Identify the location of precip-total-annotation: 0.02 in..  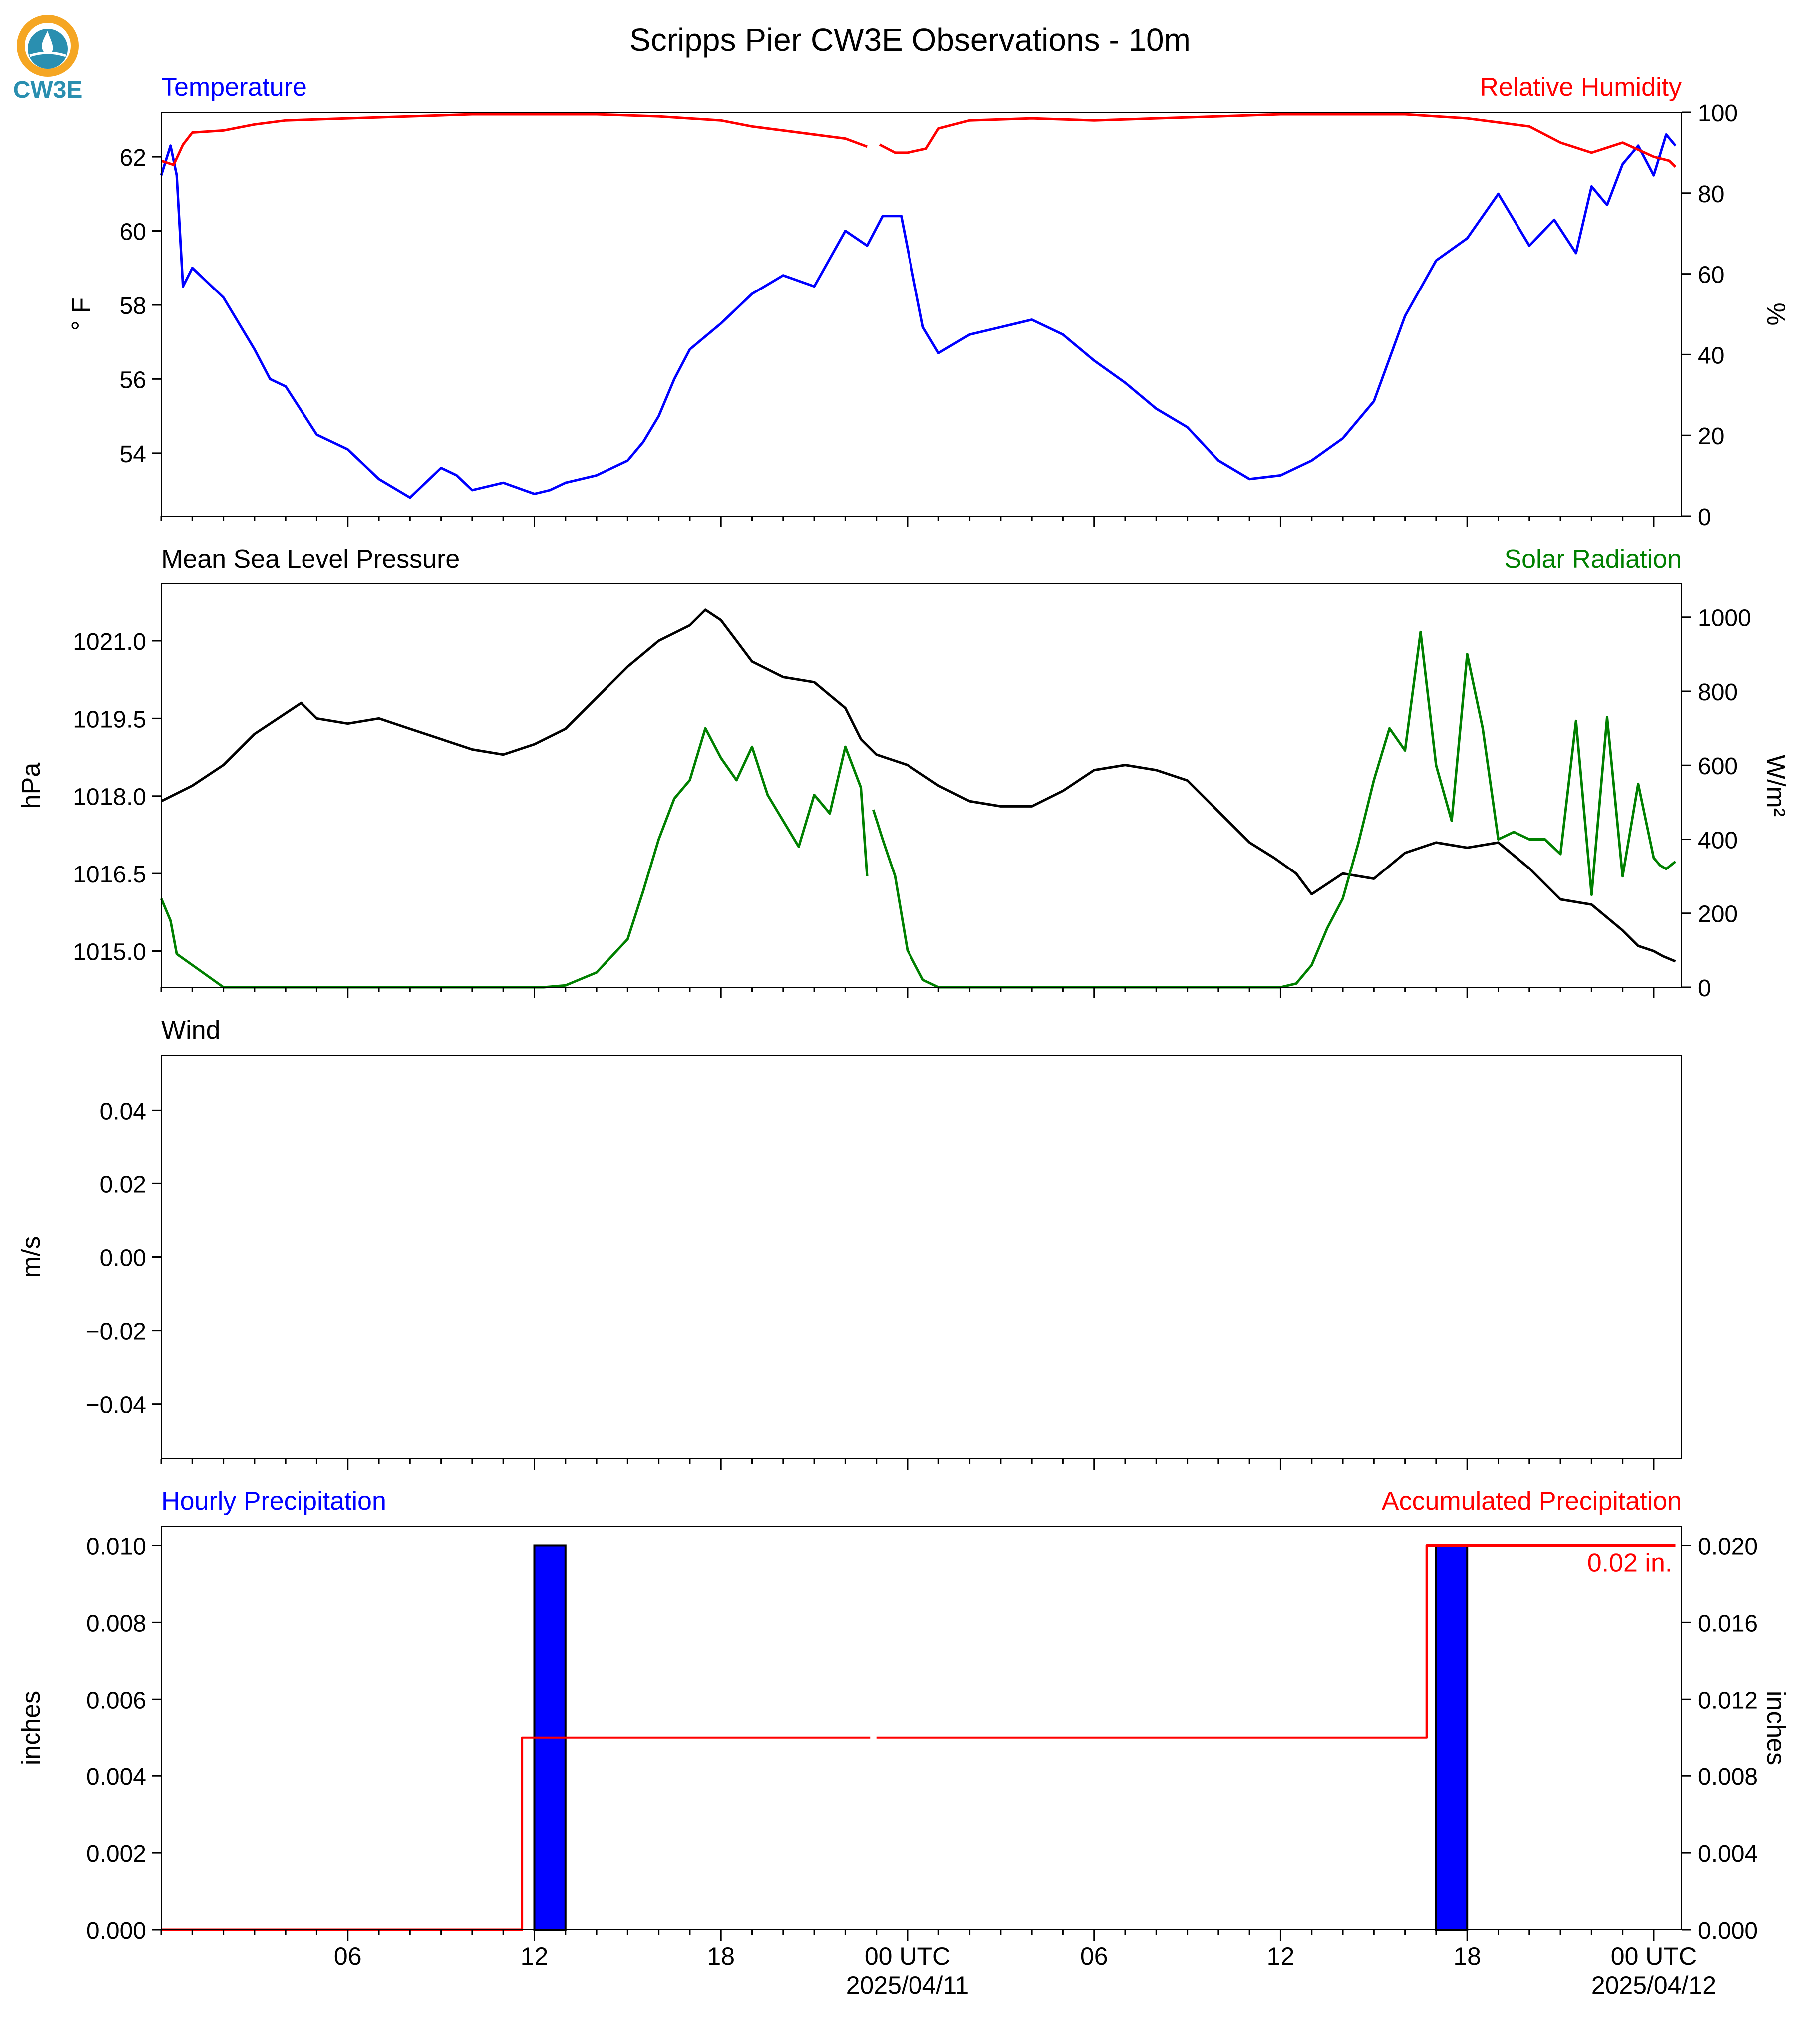
(1630, 1562).